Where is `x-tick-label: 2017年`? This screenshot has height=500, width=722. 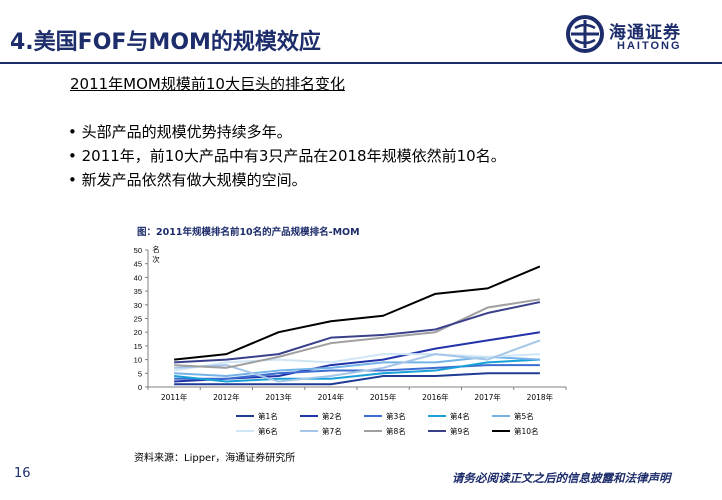
x-tick-label: 2017年 is located at coordinates (487, 397).